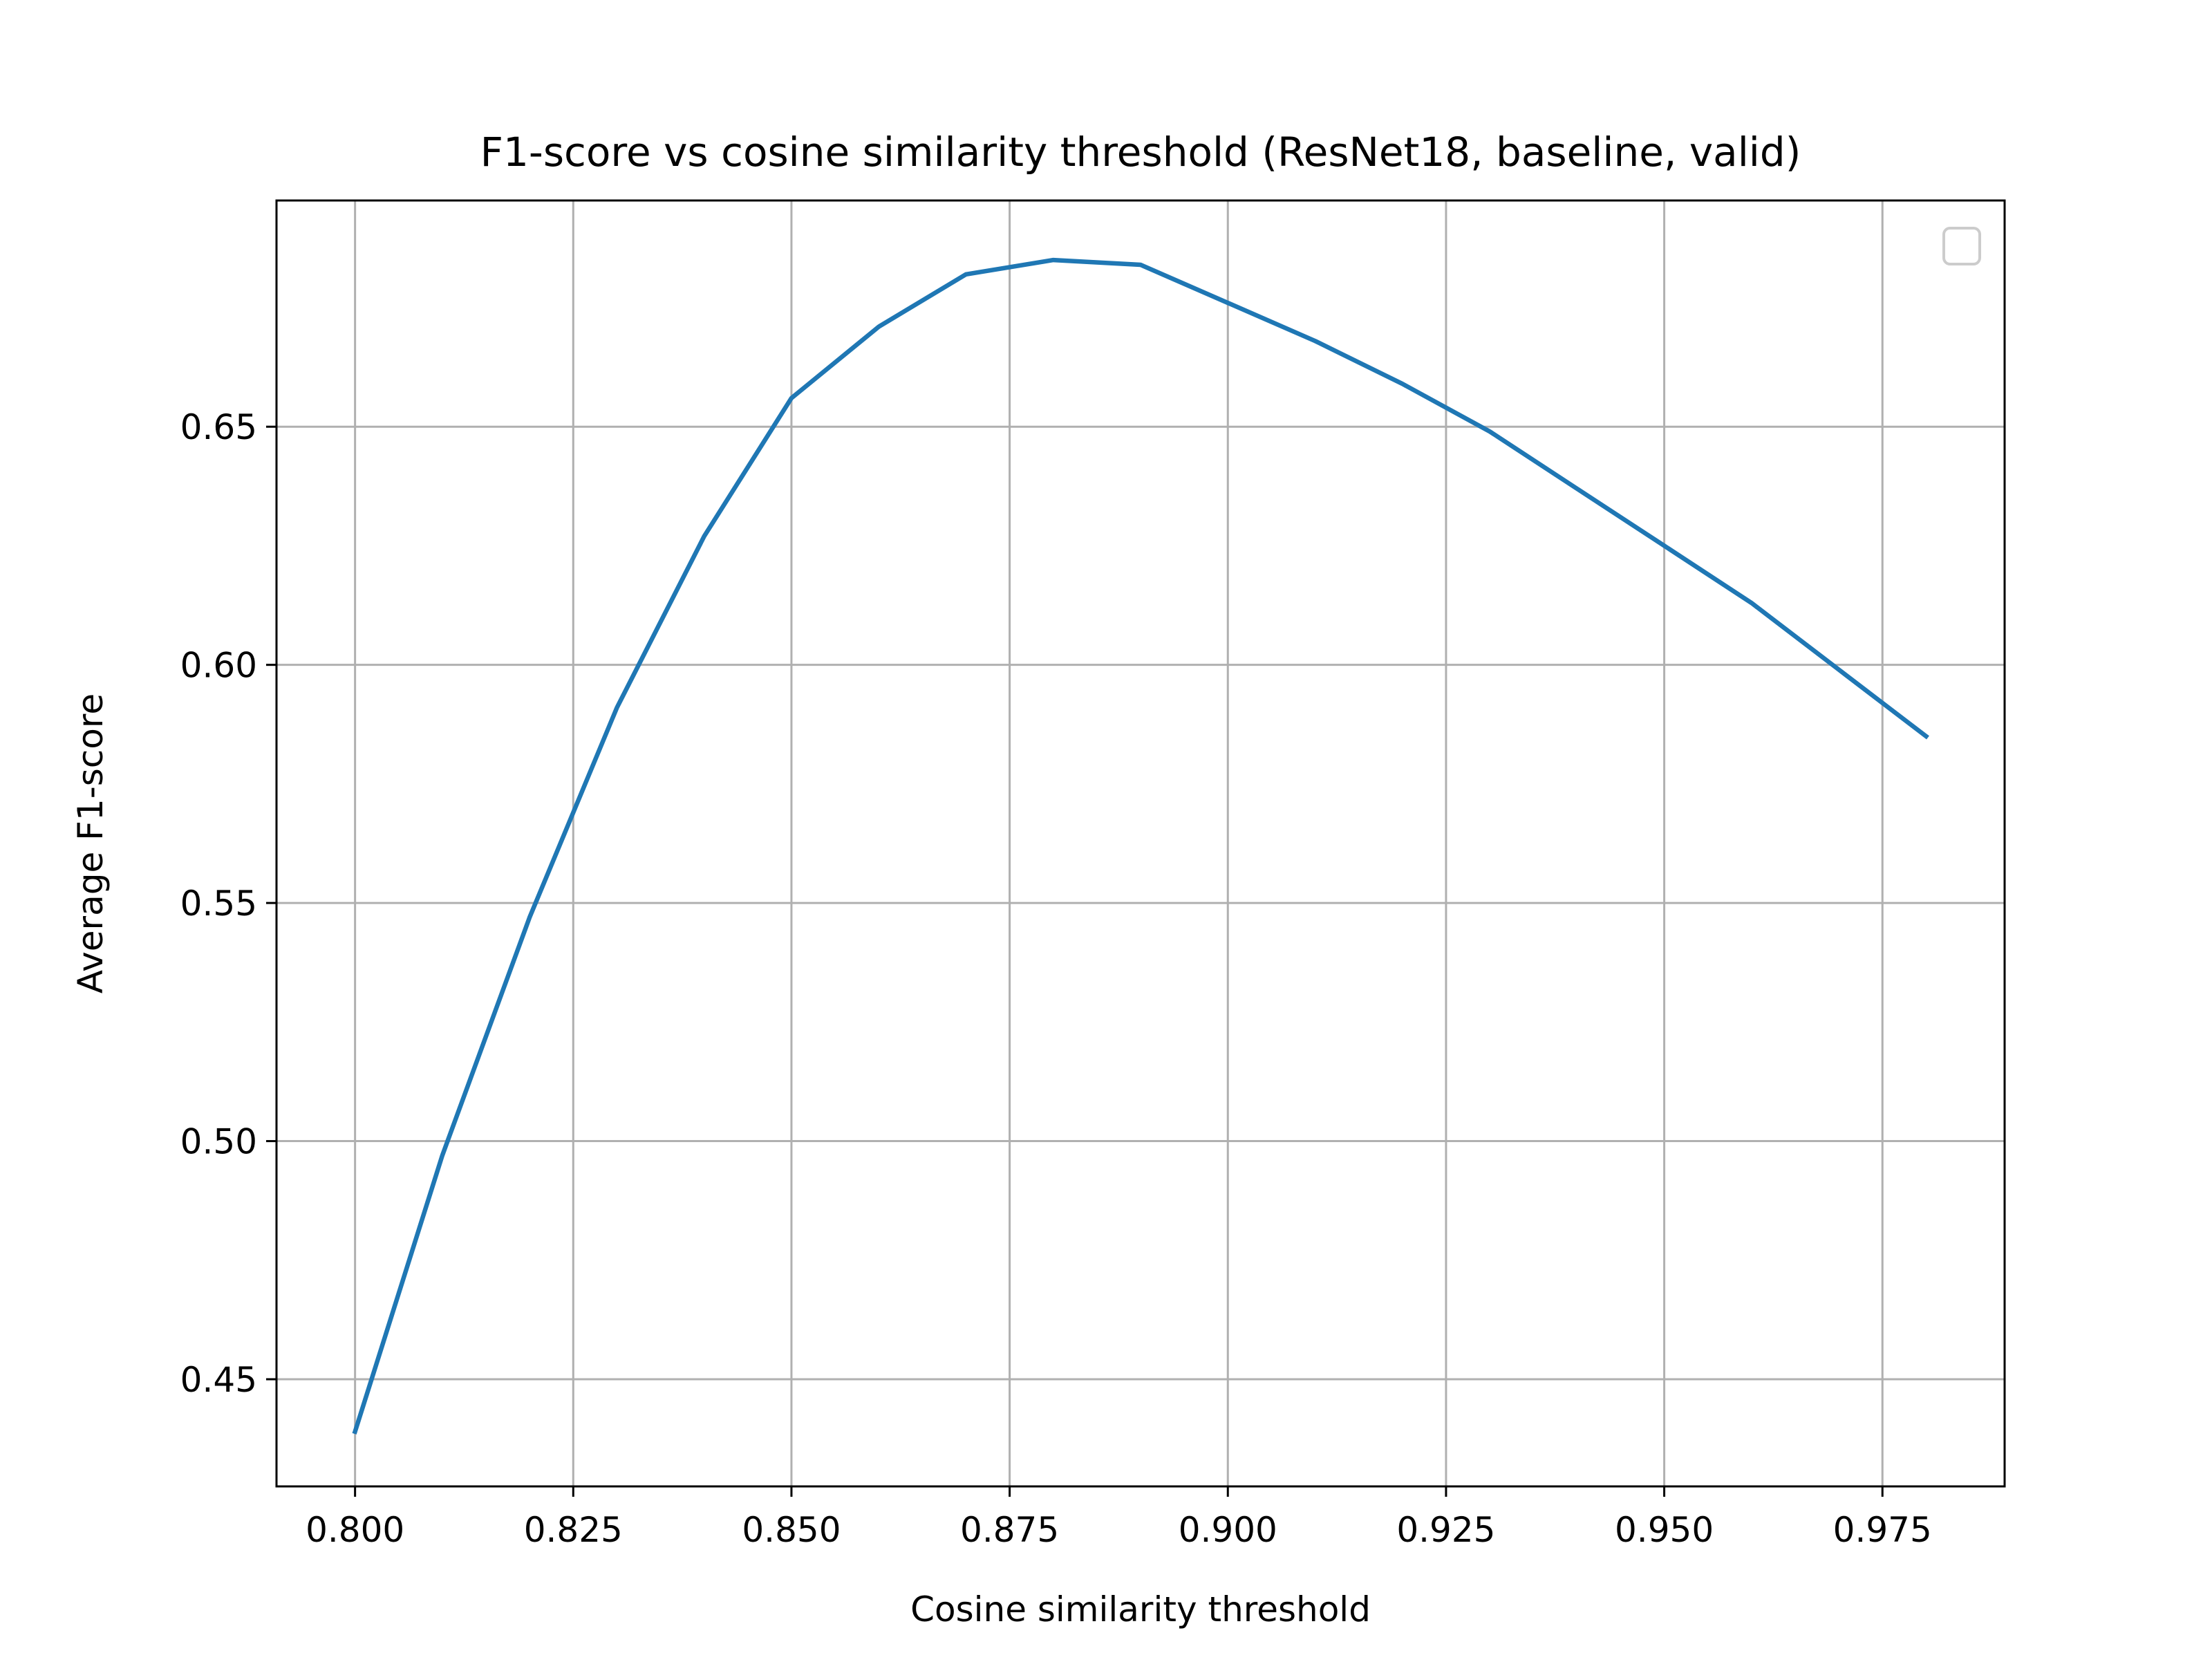 The image size is (2212, 1662). Describe the element at coordinates (1446, 1530) in the screenshot. I see `x-tick-label: 0.925` at that location.